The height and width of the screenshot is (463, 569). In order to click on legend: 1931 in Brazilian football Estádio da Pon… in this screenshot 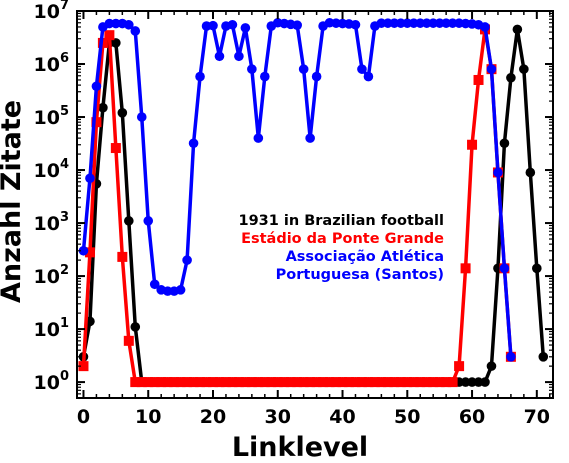, I will do `click(341, 248)`.